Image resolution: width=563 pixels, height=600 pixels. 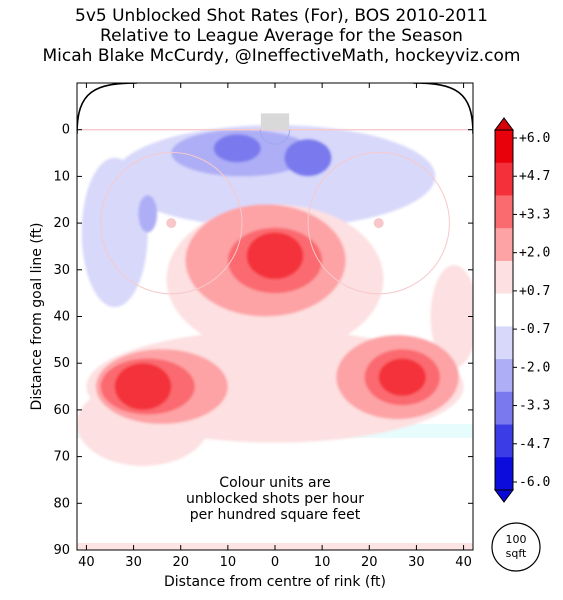 What do you see at coordinates (275, 515) in the screenshot?
I see `annotation-line-2: per hundred square feet` at bounding box center [275, 515].